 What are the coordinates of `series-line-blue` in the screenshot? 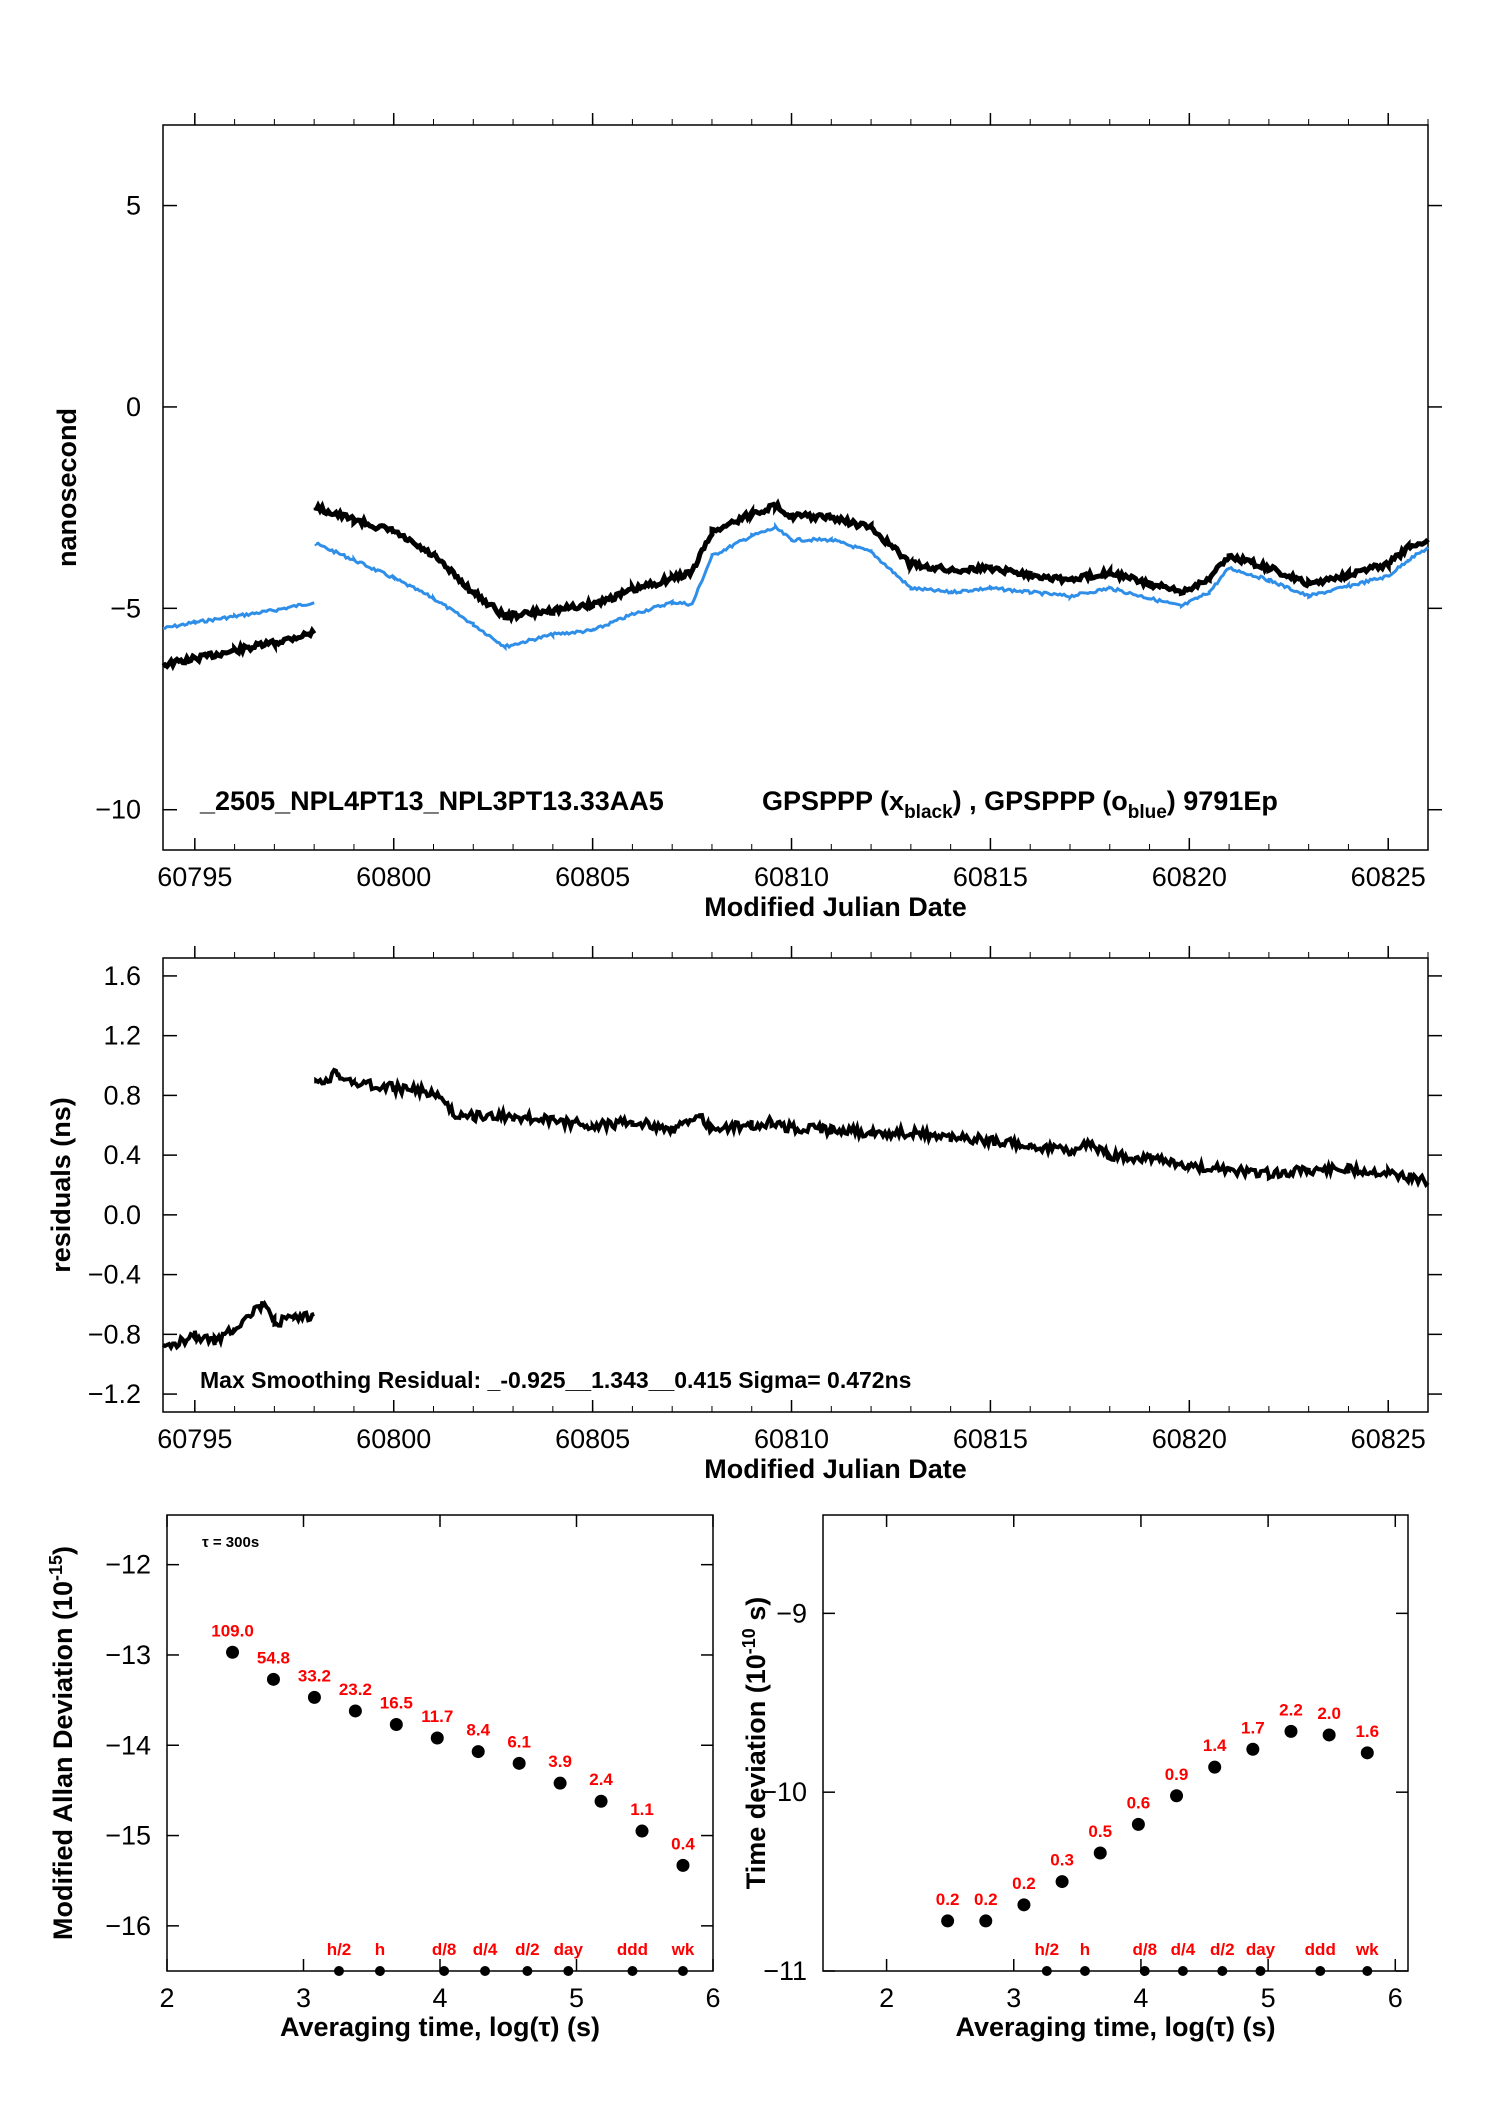 It's located at (796, 586).